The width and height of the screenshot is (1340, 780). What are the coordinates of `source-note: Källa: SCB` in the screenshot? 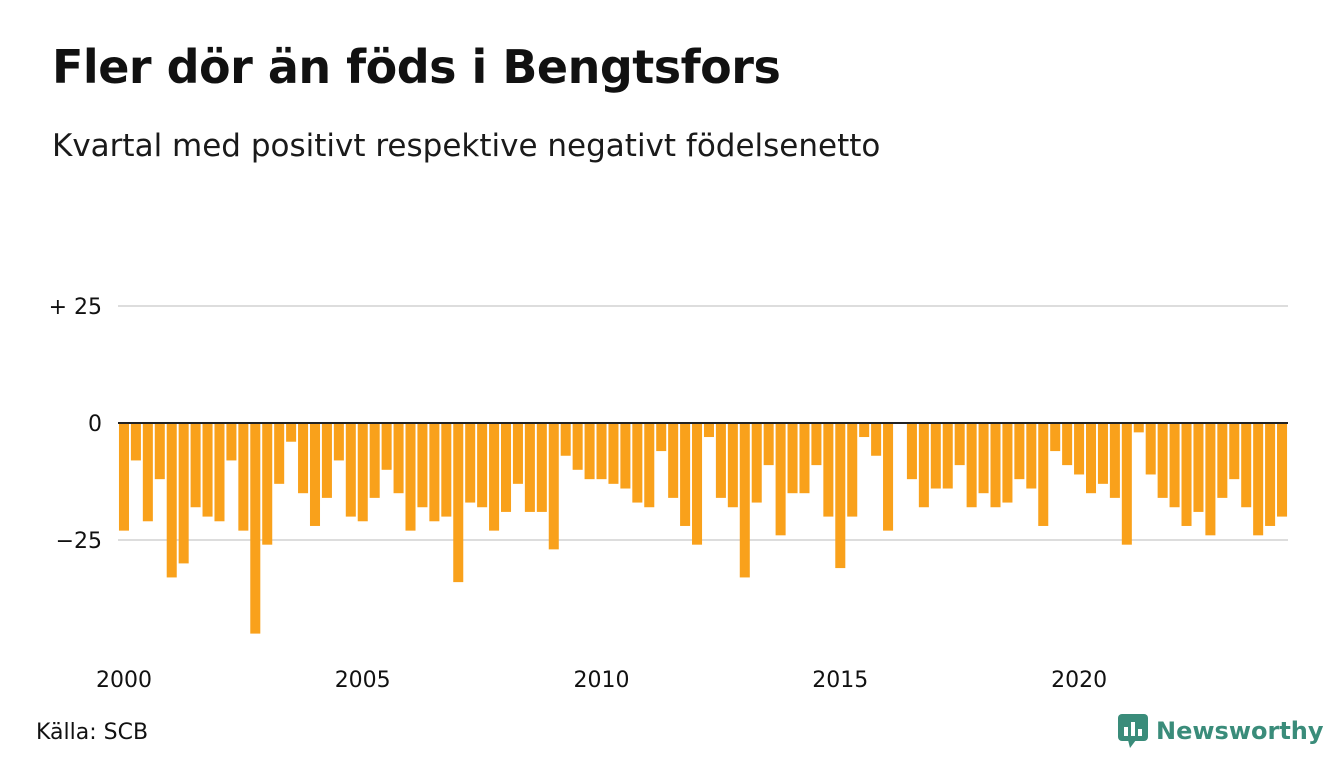 It's located at (92, 732).